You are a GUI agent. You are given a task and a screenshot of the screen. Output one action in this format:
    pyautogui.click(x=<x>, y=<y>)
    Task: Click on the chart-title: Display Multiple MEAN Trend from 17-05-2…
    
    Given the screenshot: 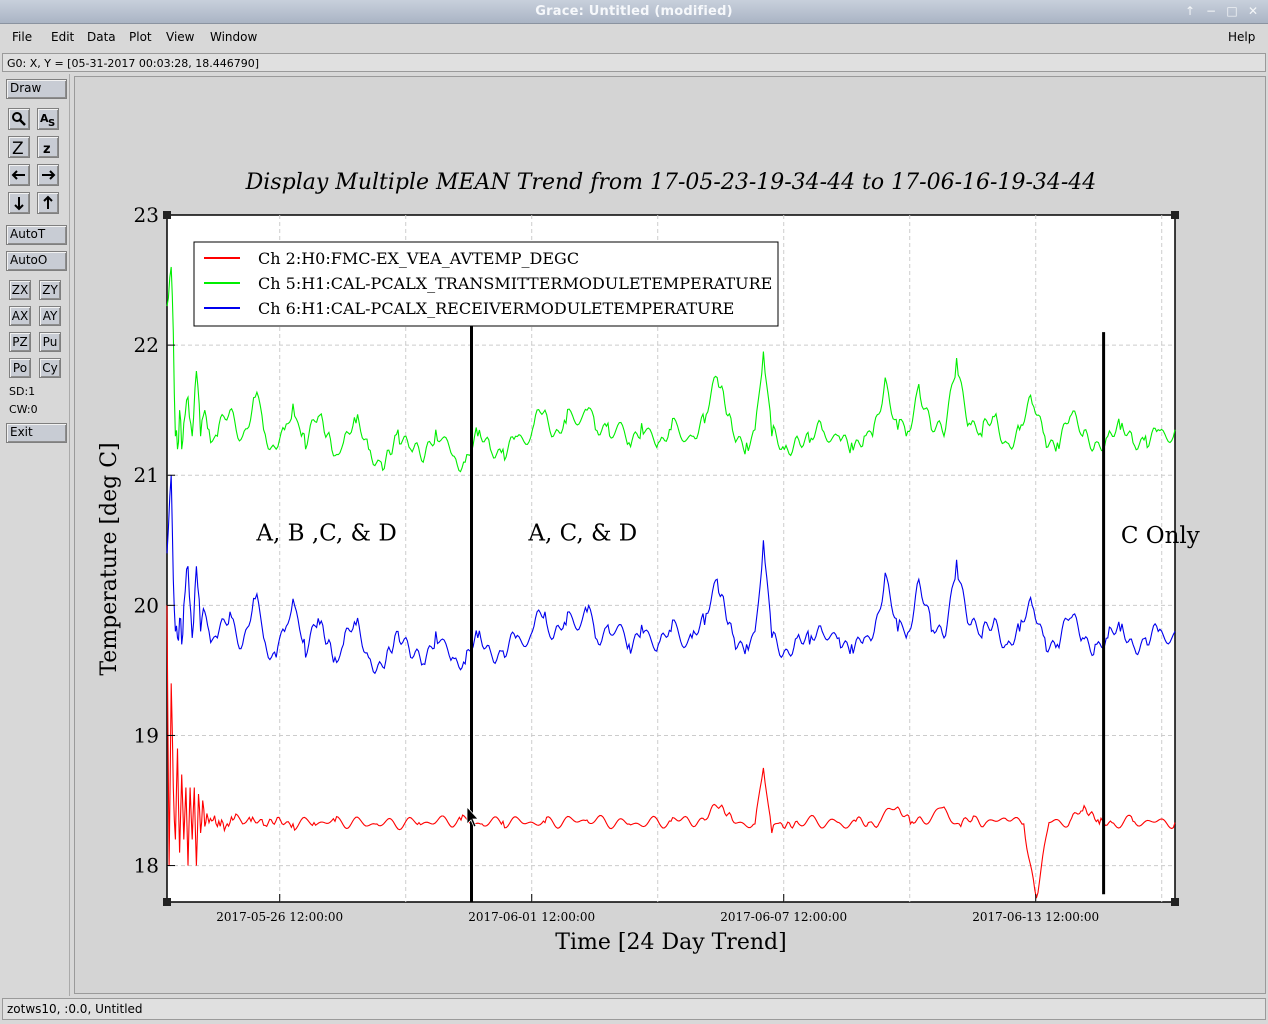 What is the action you would take?
    pyautogui.click(x=671, y=182)
    